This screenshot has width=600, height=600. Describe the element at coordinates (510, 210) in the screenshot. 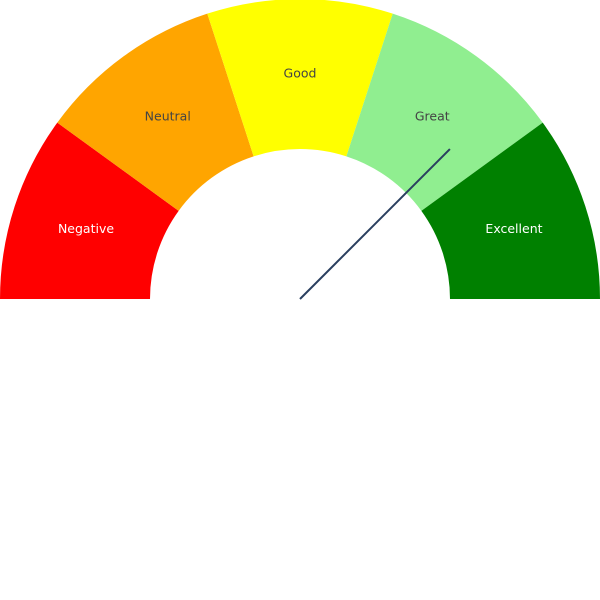

I see `gauge-segment-excellent` at that location.